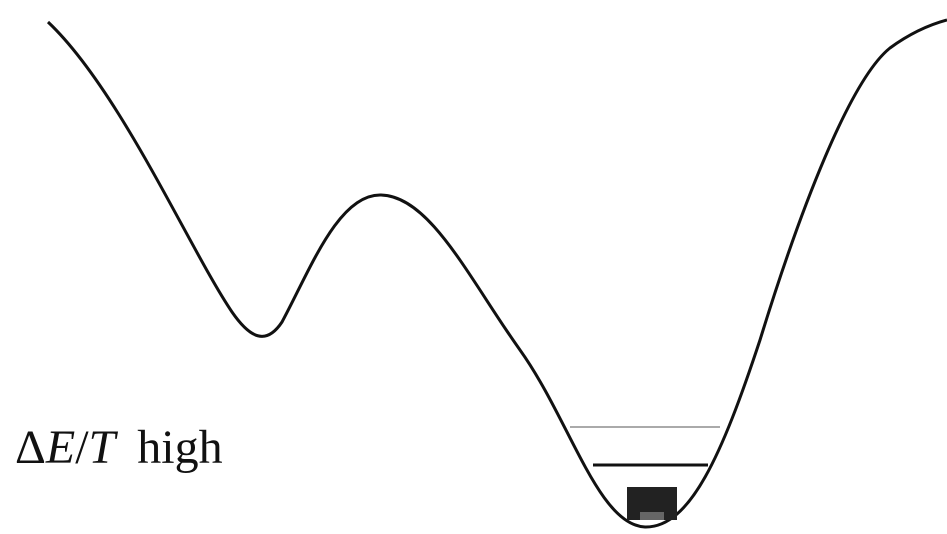 The height and width of the screenshot is (534, 947). What do you see at coordinates (179, 447) in the screenshot?
I see `label-word: high` at bounding box center [179, 447].